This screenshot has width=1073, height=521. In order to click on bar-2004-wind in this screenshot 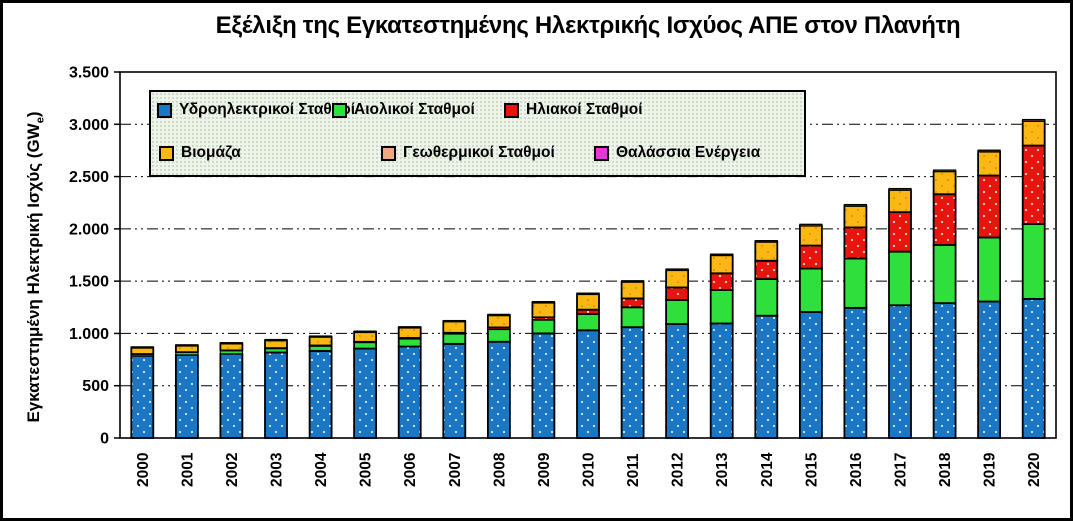, I will do `click(320, 348)`.